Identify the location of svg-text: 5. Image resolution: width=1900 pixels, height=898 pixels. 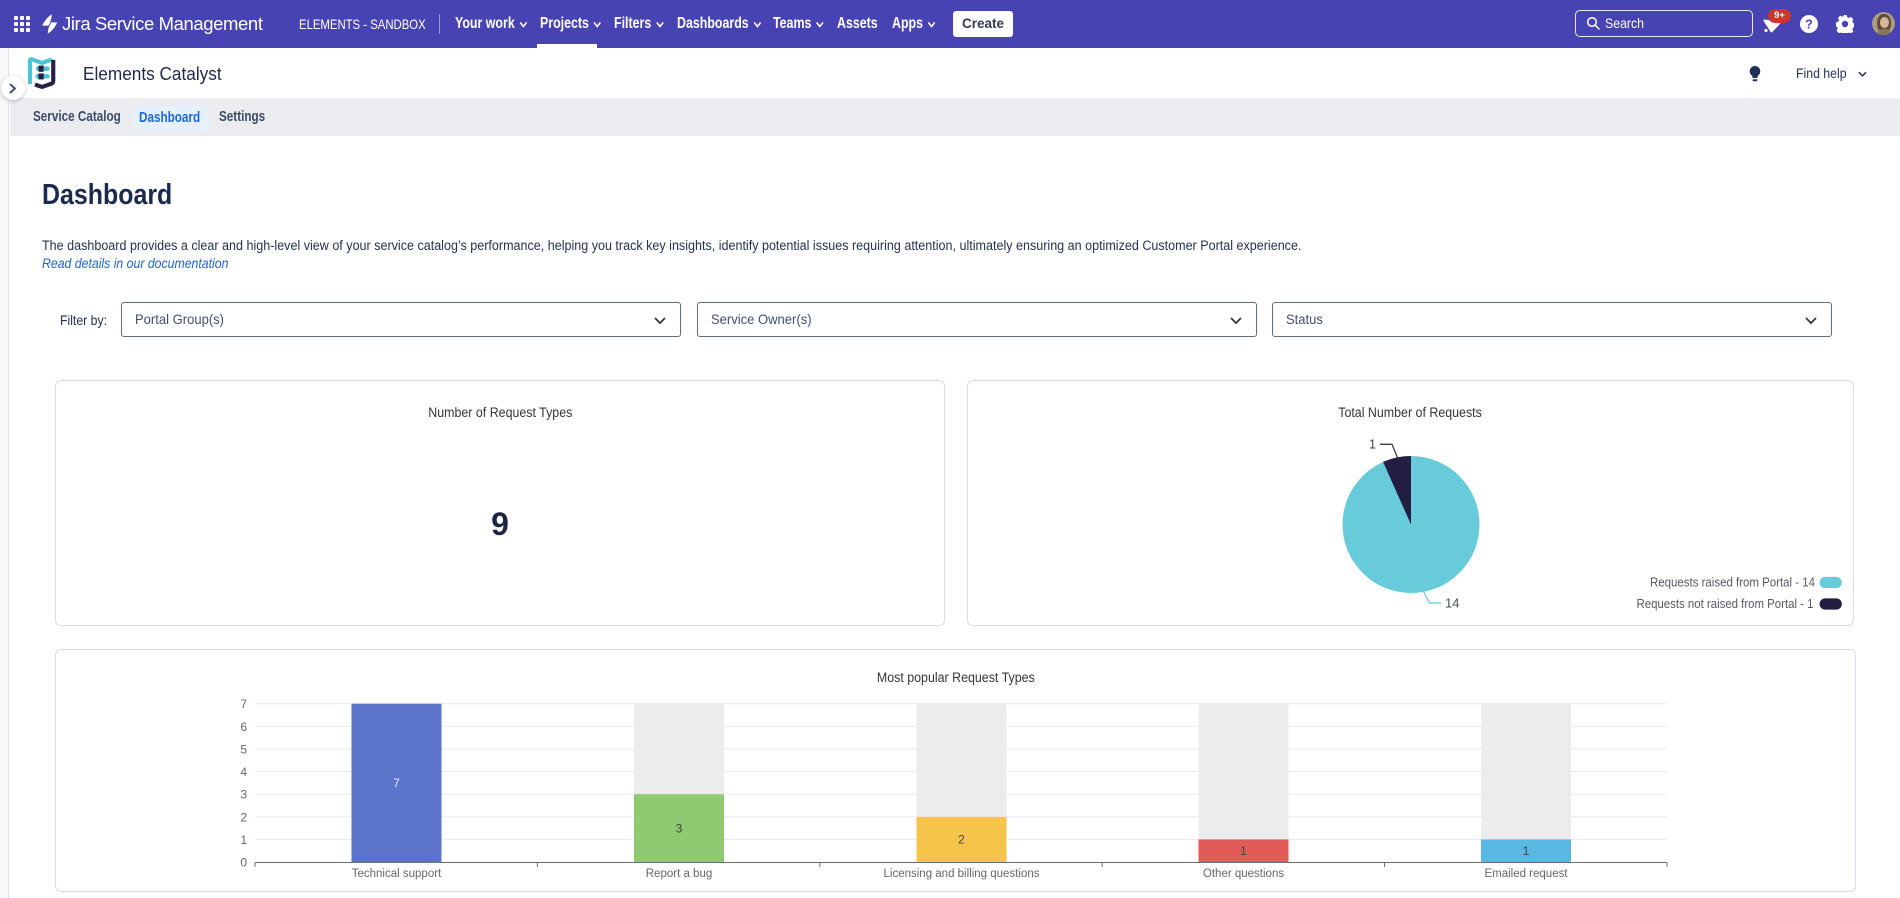
(243, 749).